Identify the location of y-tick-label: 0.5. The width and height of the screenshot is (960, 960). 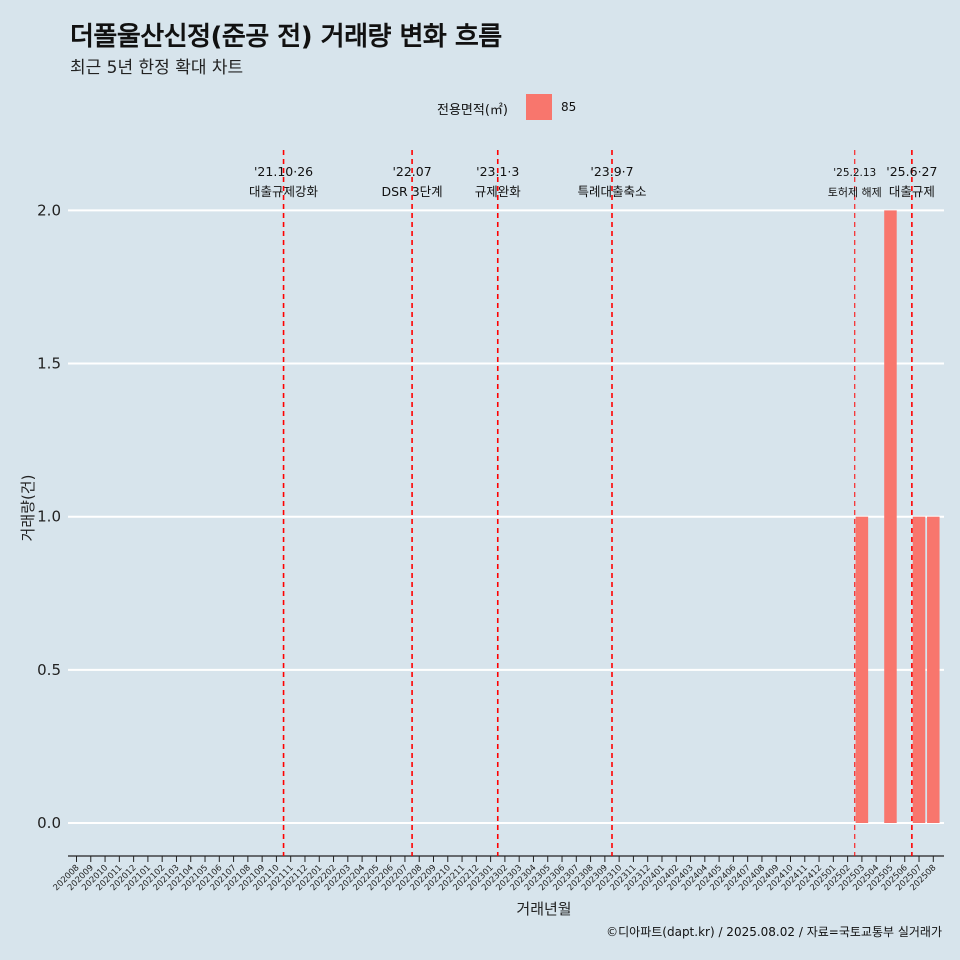
(49, 670).